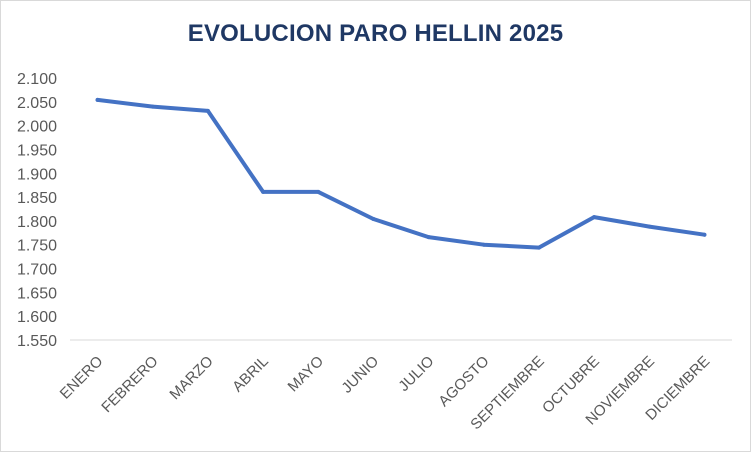 The height and width of the screenshot is (452, 751). I want to click on y-tick-label: 1.850, so click(37, 198).